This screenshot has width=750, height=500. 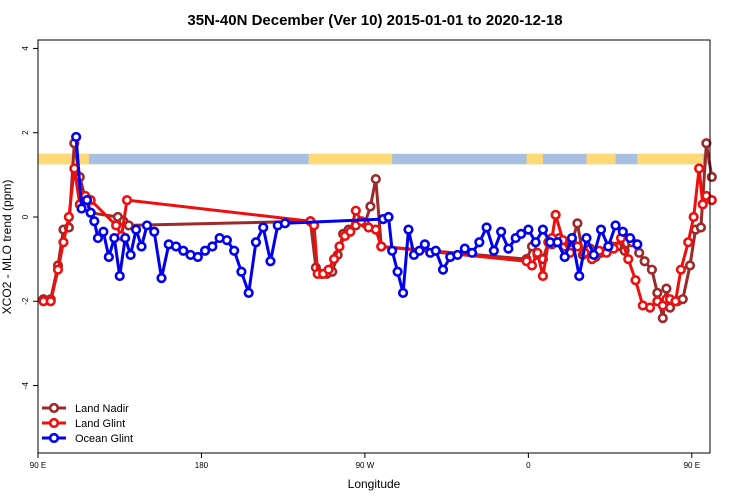 What do you see at coordinates (102, 409) in the screenshot?
I see `legend-label-land-nadir: Land Nadir` at bounding box center [102, 409].